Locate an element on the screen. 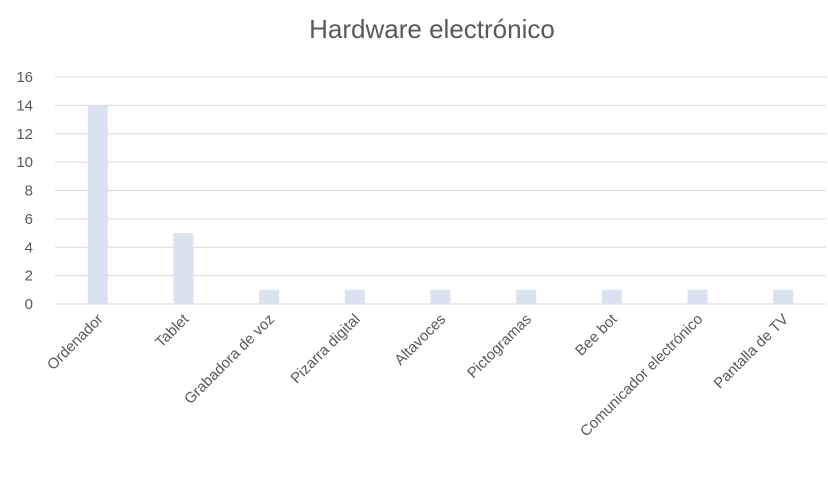  y-tick-label: 4 is located at coordinates (29, 247).